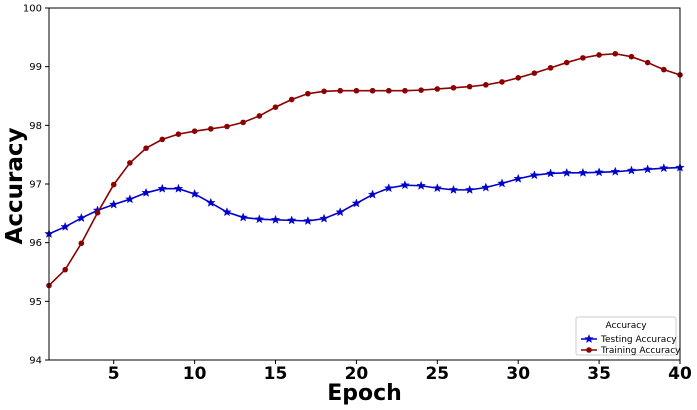 This screenshot has width=697, height=410. I want to click on legend-box, so click(626, 336).